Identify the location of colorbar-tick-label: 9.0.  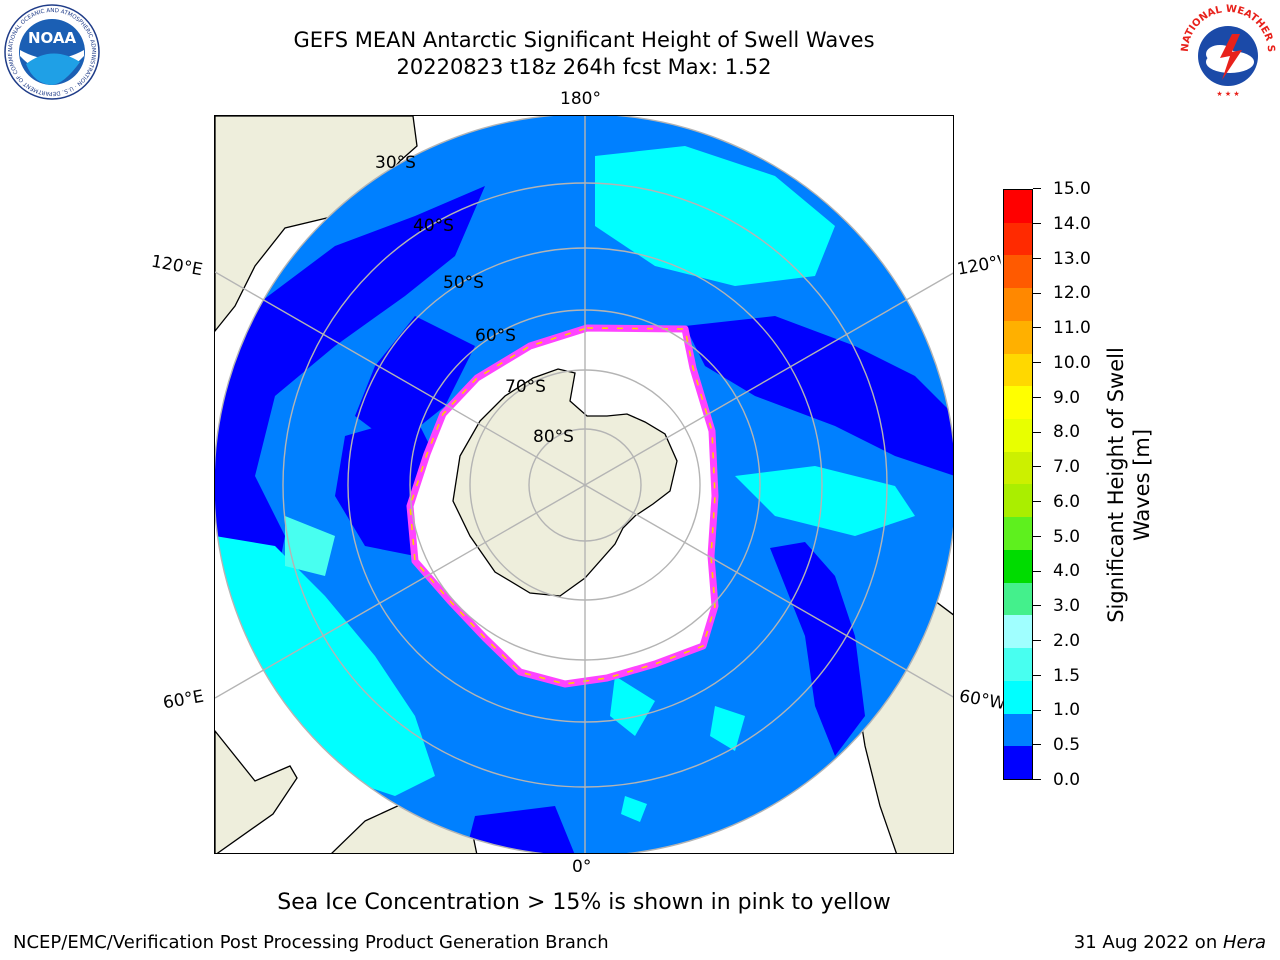
(1067, 397).